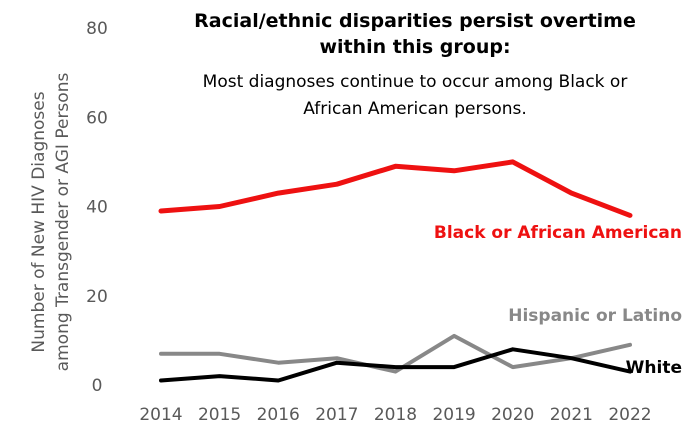 The height and width of the screenshot is (427, 699). I want to click on series-line-hispanic-or-latino, so click(395, 353).